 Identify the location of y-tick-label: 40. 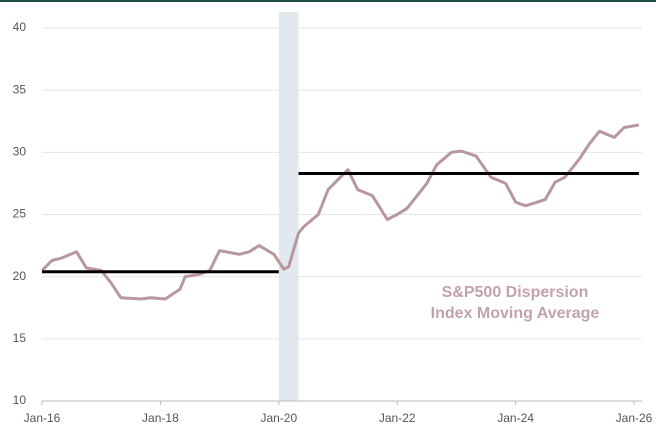
(20, 27).